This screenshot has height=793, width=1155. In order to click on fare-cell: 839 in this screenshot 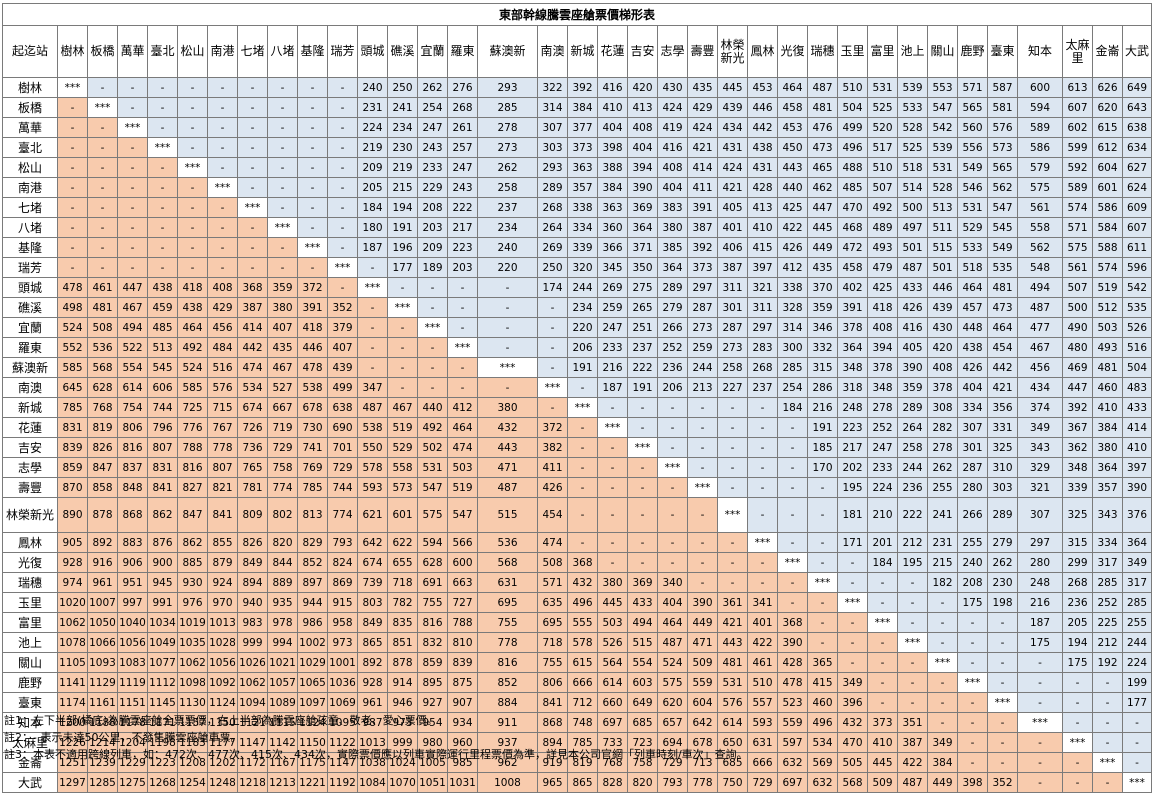, I will do `click(462, 662)`.